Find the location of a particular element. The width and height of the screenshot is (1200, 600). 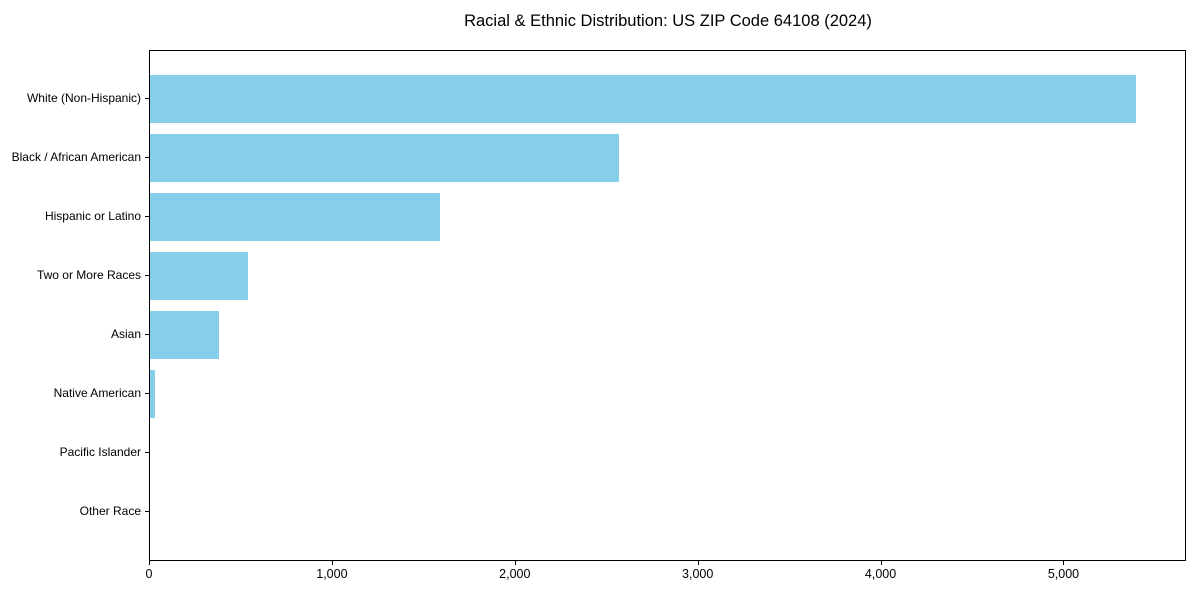

y-tick-label: Black / African American is located at coordinates (76, 156).